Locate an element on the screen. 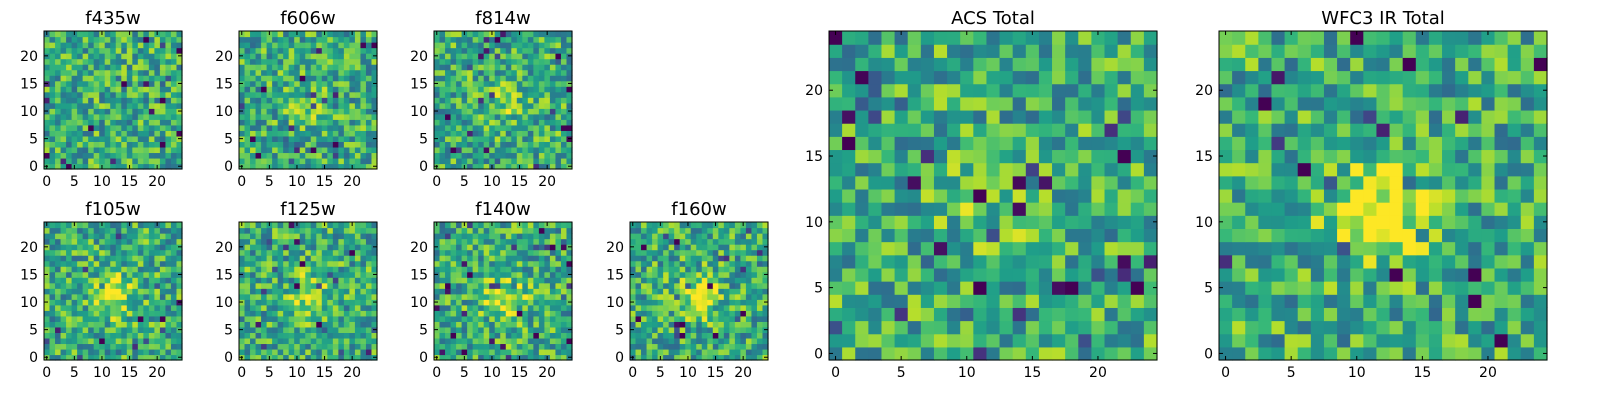 This screenshot has width=1600, height=400. x-tick-label: 5 is located at coordinates (74, 373).